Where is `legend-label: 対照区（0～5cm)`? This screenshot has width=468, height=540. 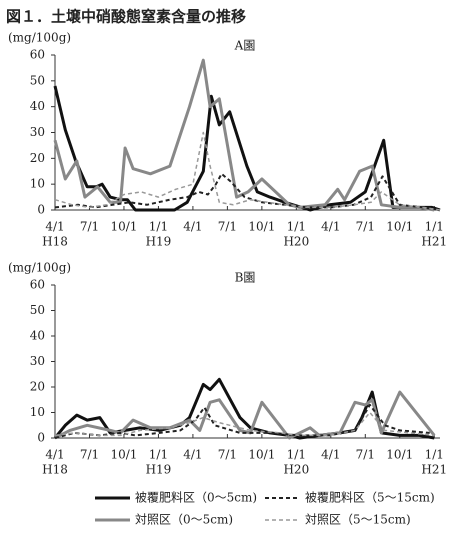 legend-label: 対照区（0～5cm) is located at coordinates (184, 520).